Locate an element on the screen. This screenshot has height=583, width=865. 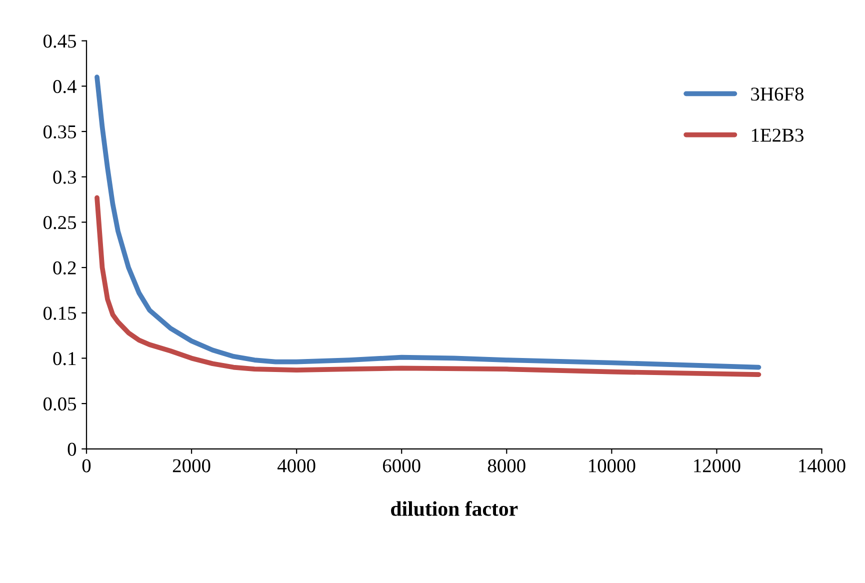
y-tick-label: 0.35 is located at coordinates (59, 132).